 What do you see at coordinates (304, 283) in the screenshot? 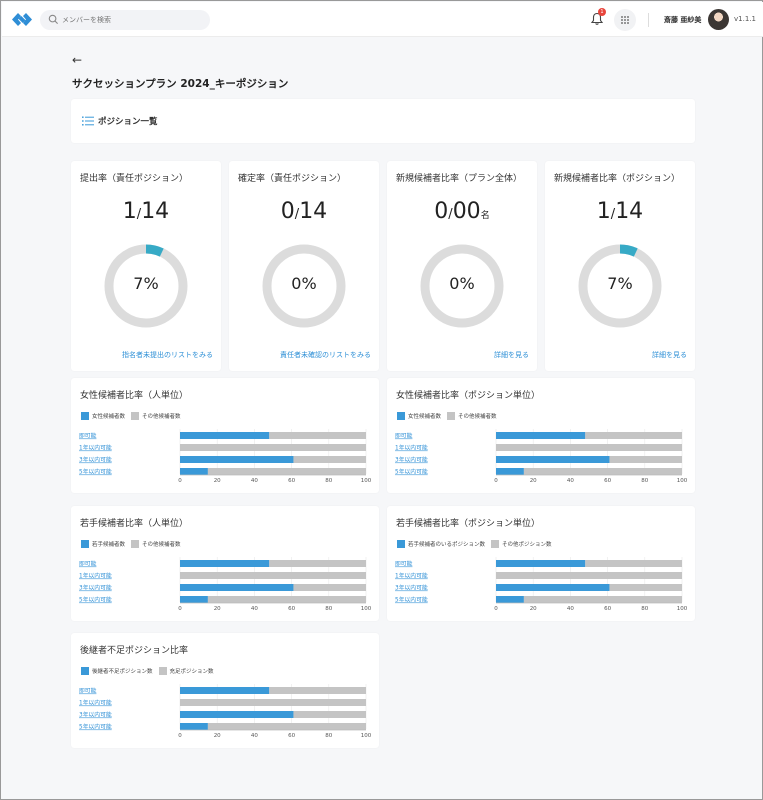
I see `stat-percent: 0%` at bounding box center [304, 283].